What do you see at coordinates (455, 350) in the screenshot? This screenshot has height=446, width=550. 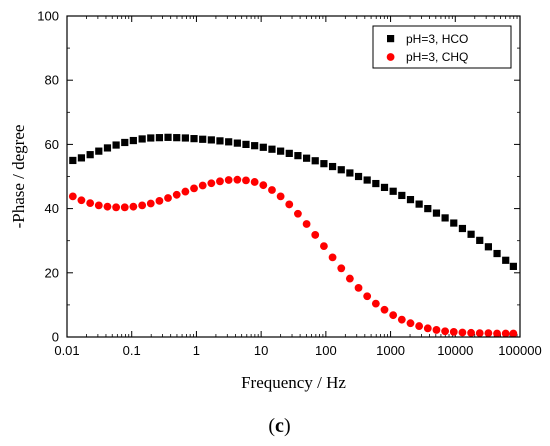 I see `x-tick-label: 10000` at bounding box center [455, 350].